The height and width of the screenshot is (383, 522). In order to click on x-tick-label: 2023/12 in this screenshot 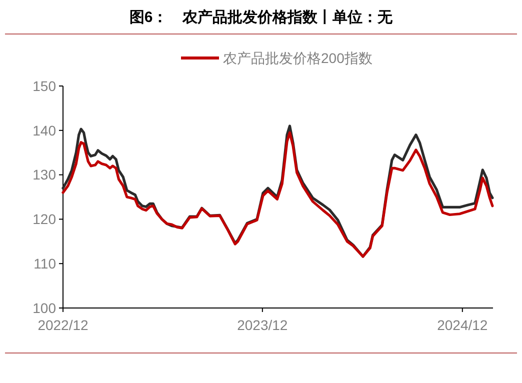, I will do `click(262, 325)`.